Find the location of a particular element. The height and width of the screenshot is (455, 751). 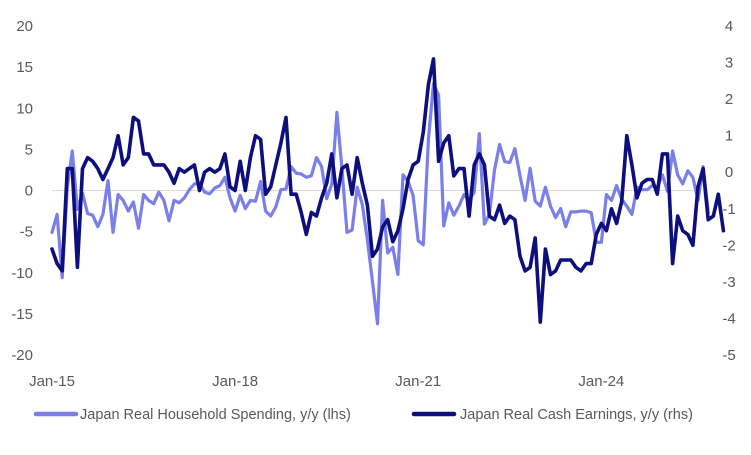

x-tick-label: Jan-21 is located at coordinates (418, 381).